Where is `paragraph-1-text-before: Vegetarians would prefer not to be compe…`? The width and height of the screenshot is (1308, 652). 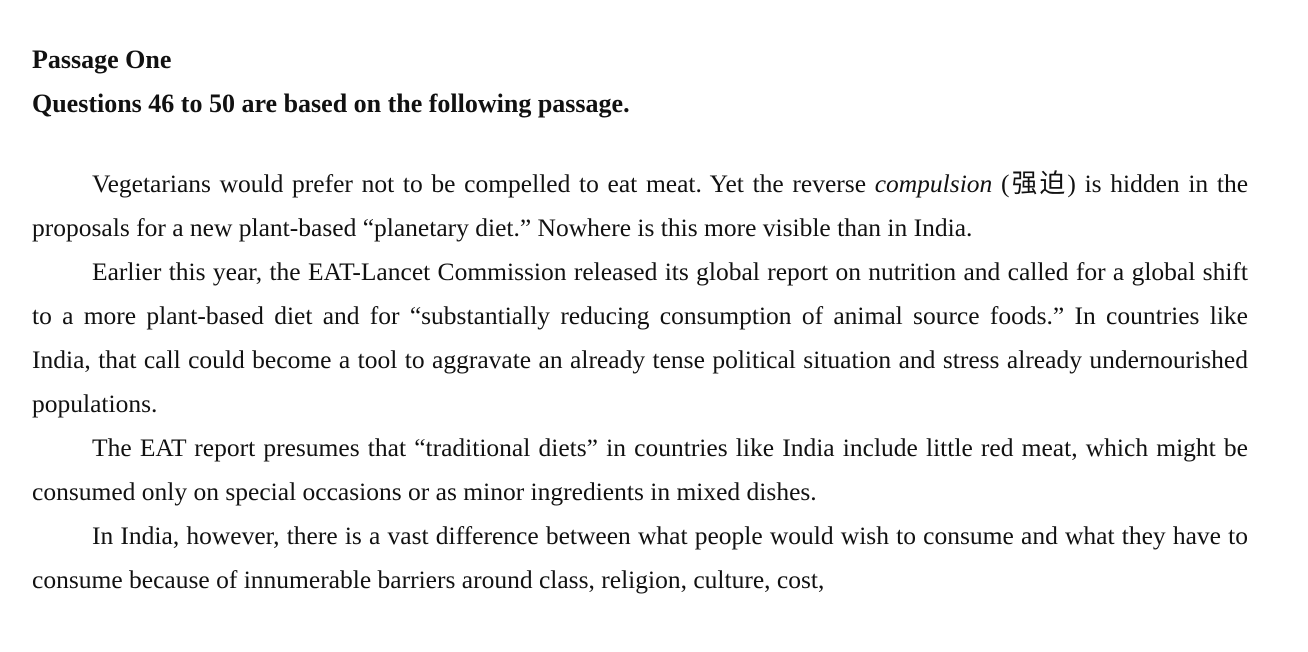
paragraph-1-text-before: Vegetarians would prefer not to be compe… is located at coordinates (483, 183).